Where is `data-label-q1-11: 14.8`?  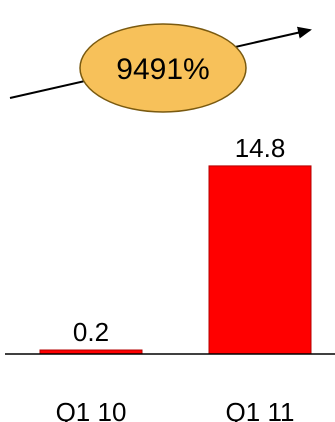 data-label-q1-11: 14.8 is located at coordinates (260, 148).